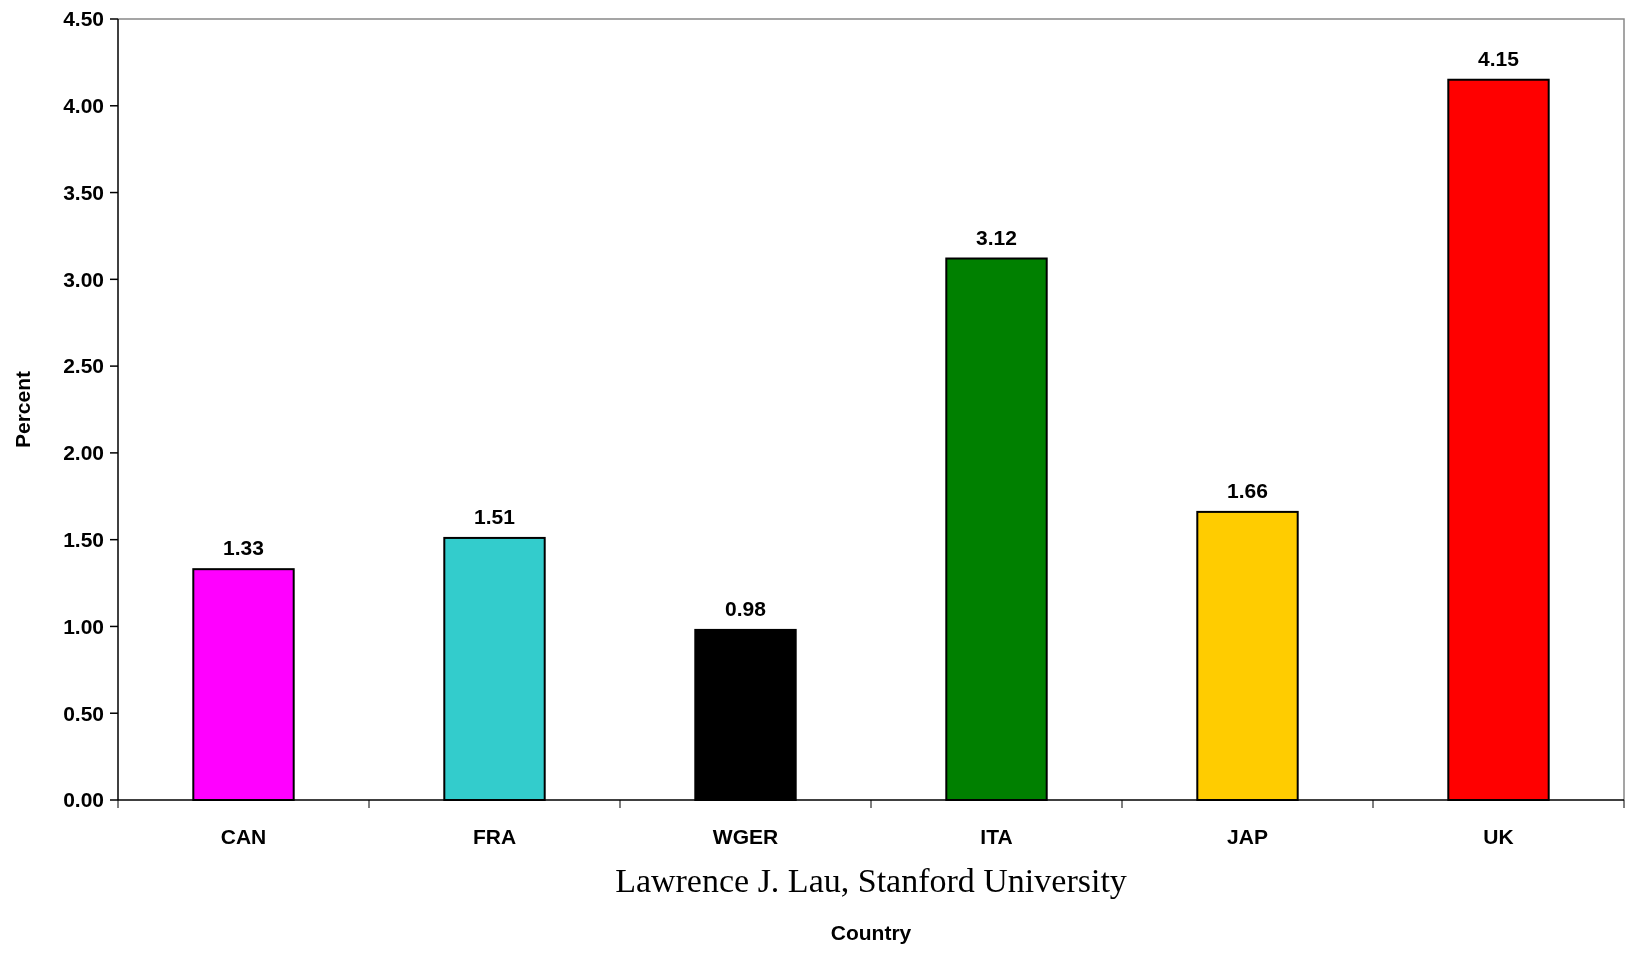  I want to click on x-tick-label: WGER, so click(745, 836).